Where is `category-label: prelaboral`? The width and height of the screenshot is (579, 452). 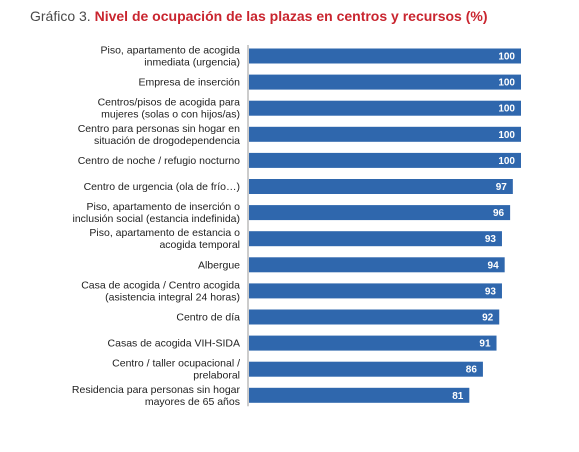 category-label: prelaboral is located at coordinates (216, 376).